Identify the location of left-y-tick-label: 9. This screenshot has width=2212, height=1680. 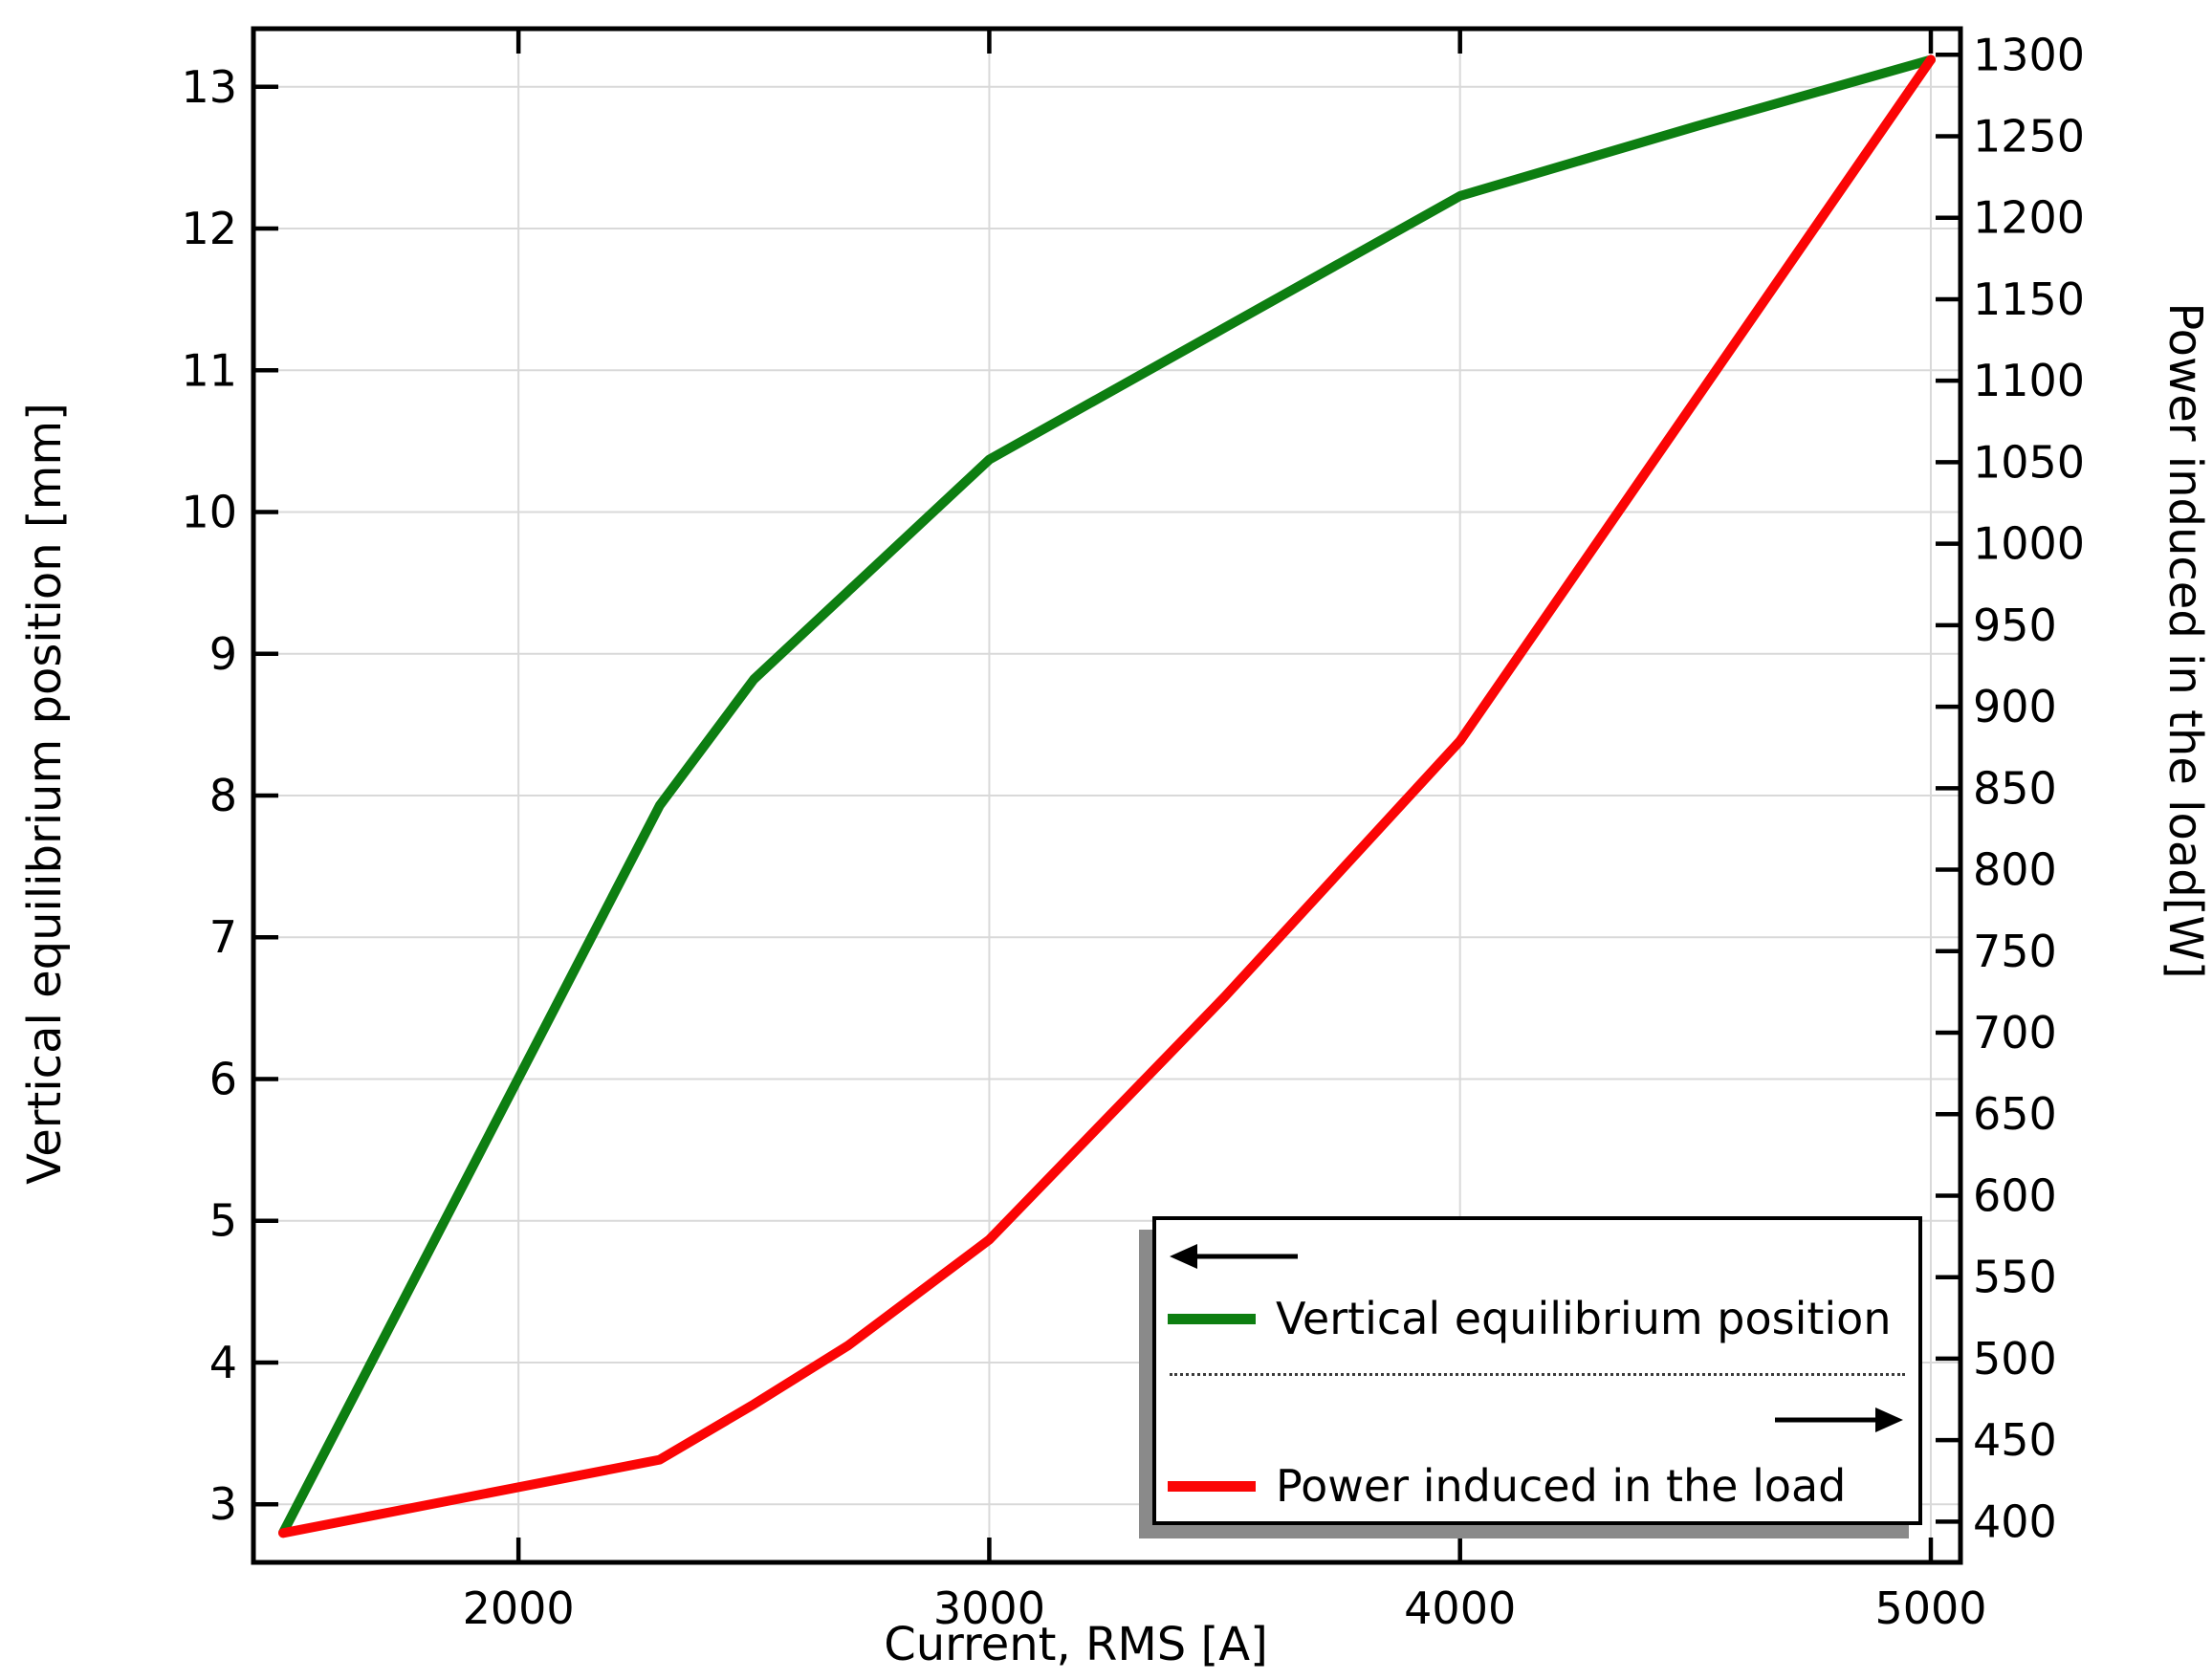
(223, 654).